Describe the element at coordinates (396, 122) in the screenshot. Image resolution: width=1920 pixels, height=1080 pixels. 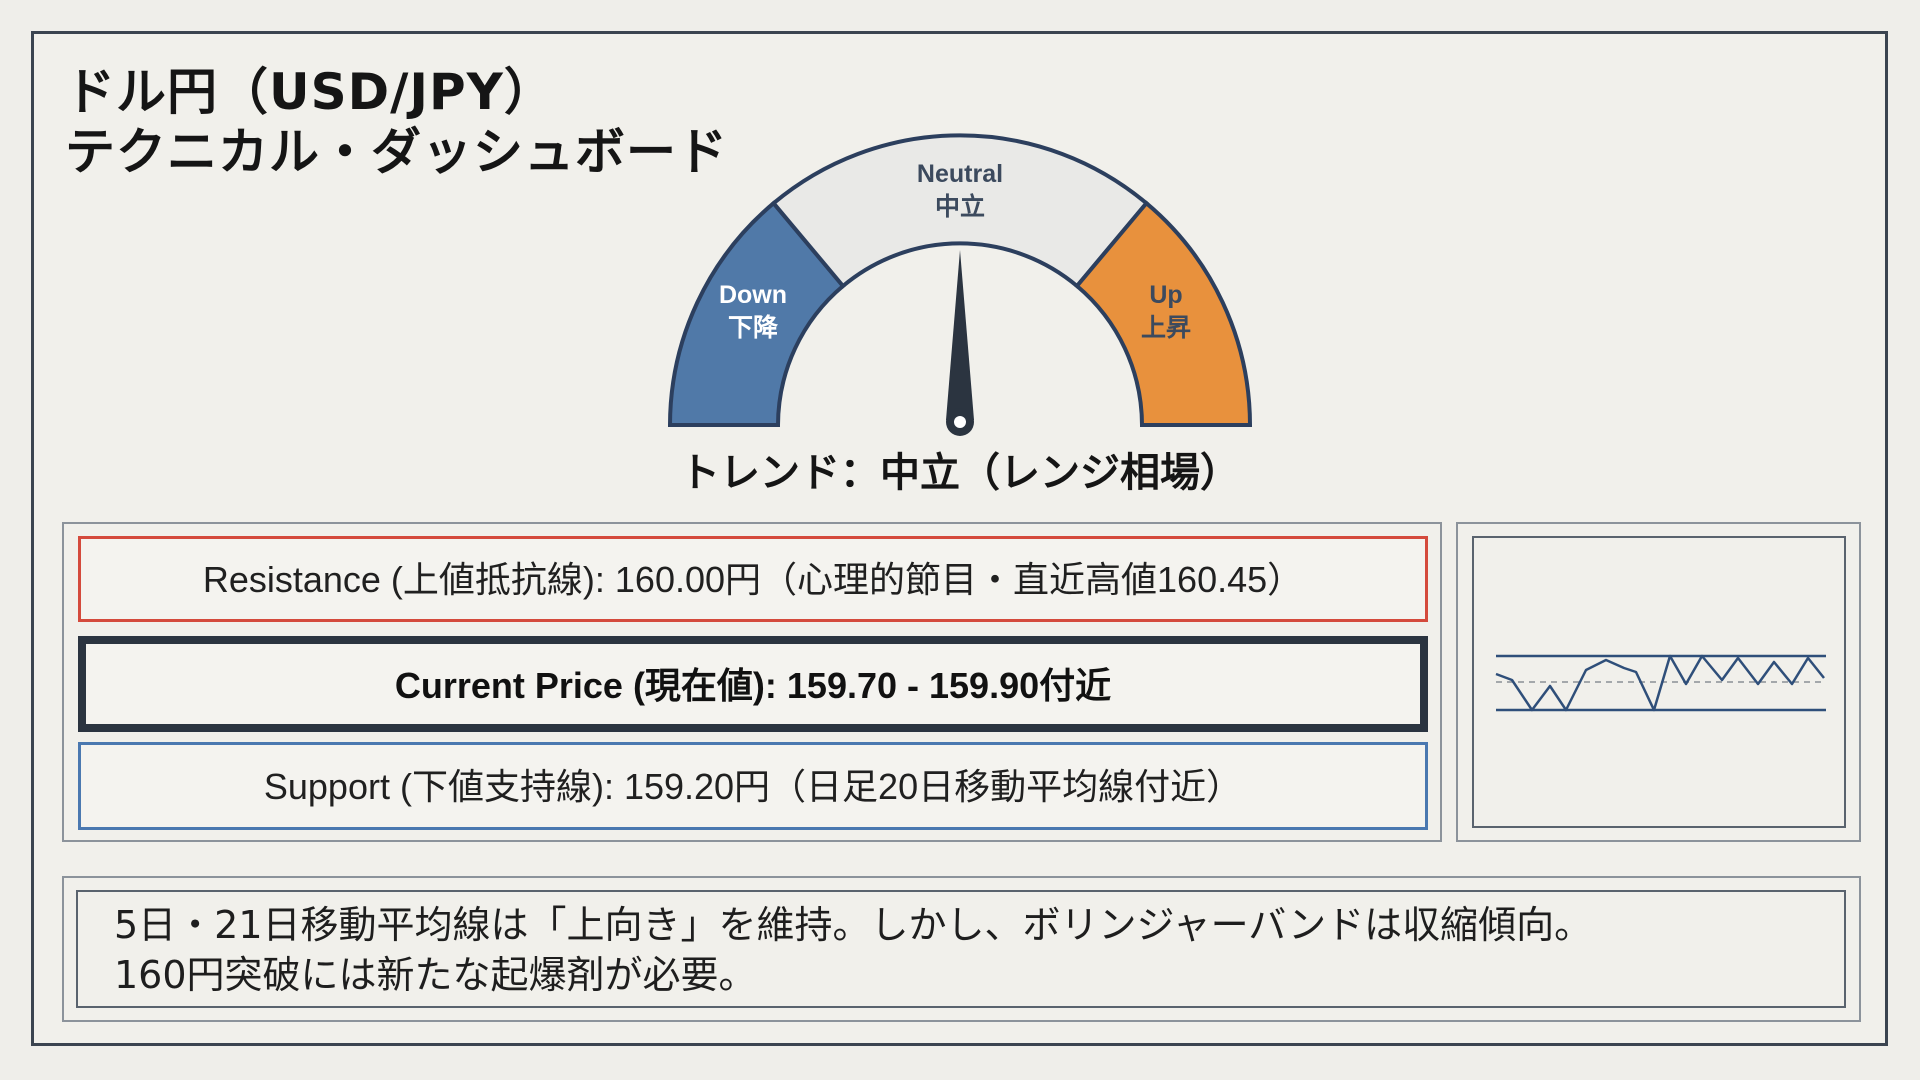
I see `page-title: ドル円（USD/JPY） テクニカル・ダッシュボード` at that location.